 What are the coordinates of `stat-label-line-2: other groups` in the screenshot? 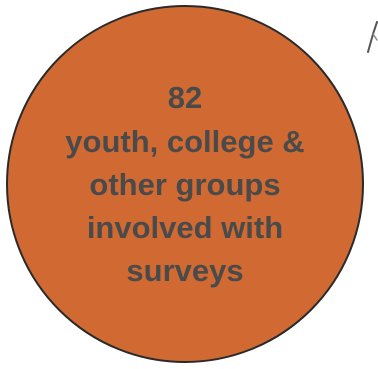 It's located at (185, 184).